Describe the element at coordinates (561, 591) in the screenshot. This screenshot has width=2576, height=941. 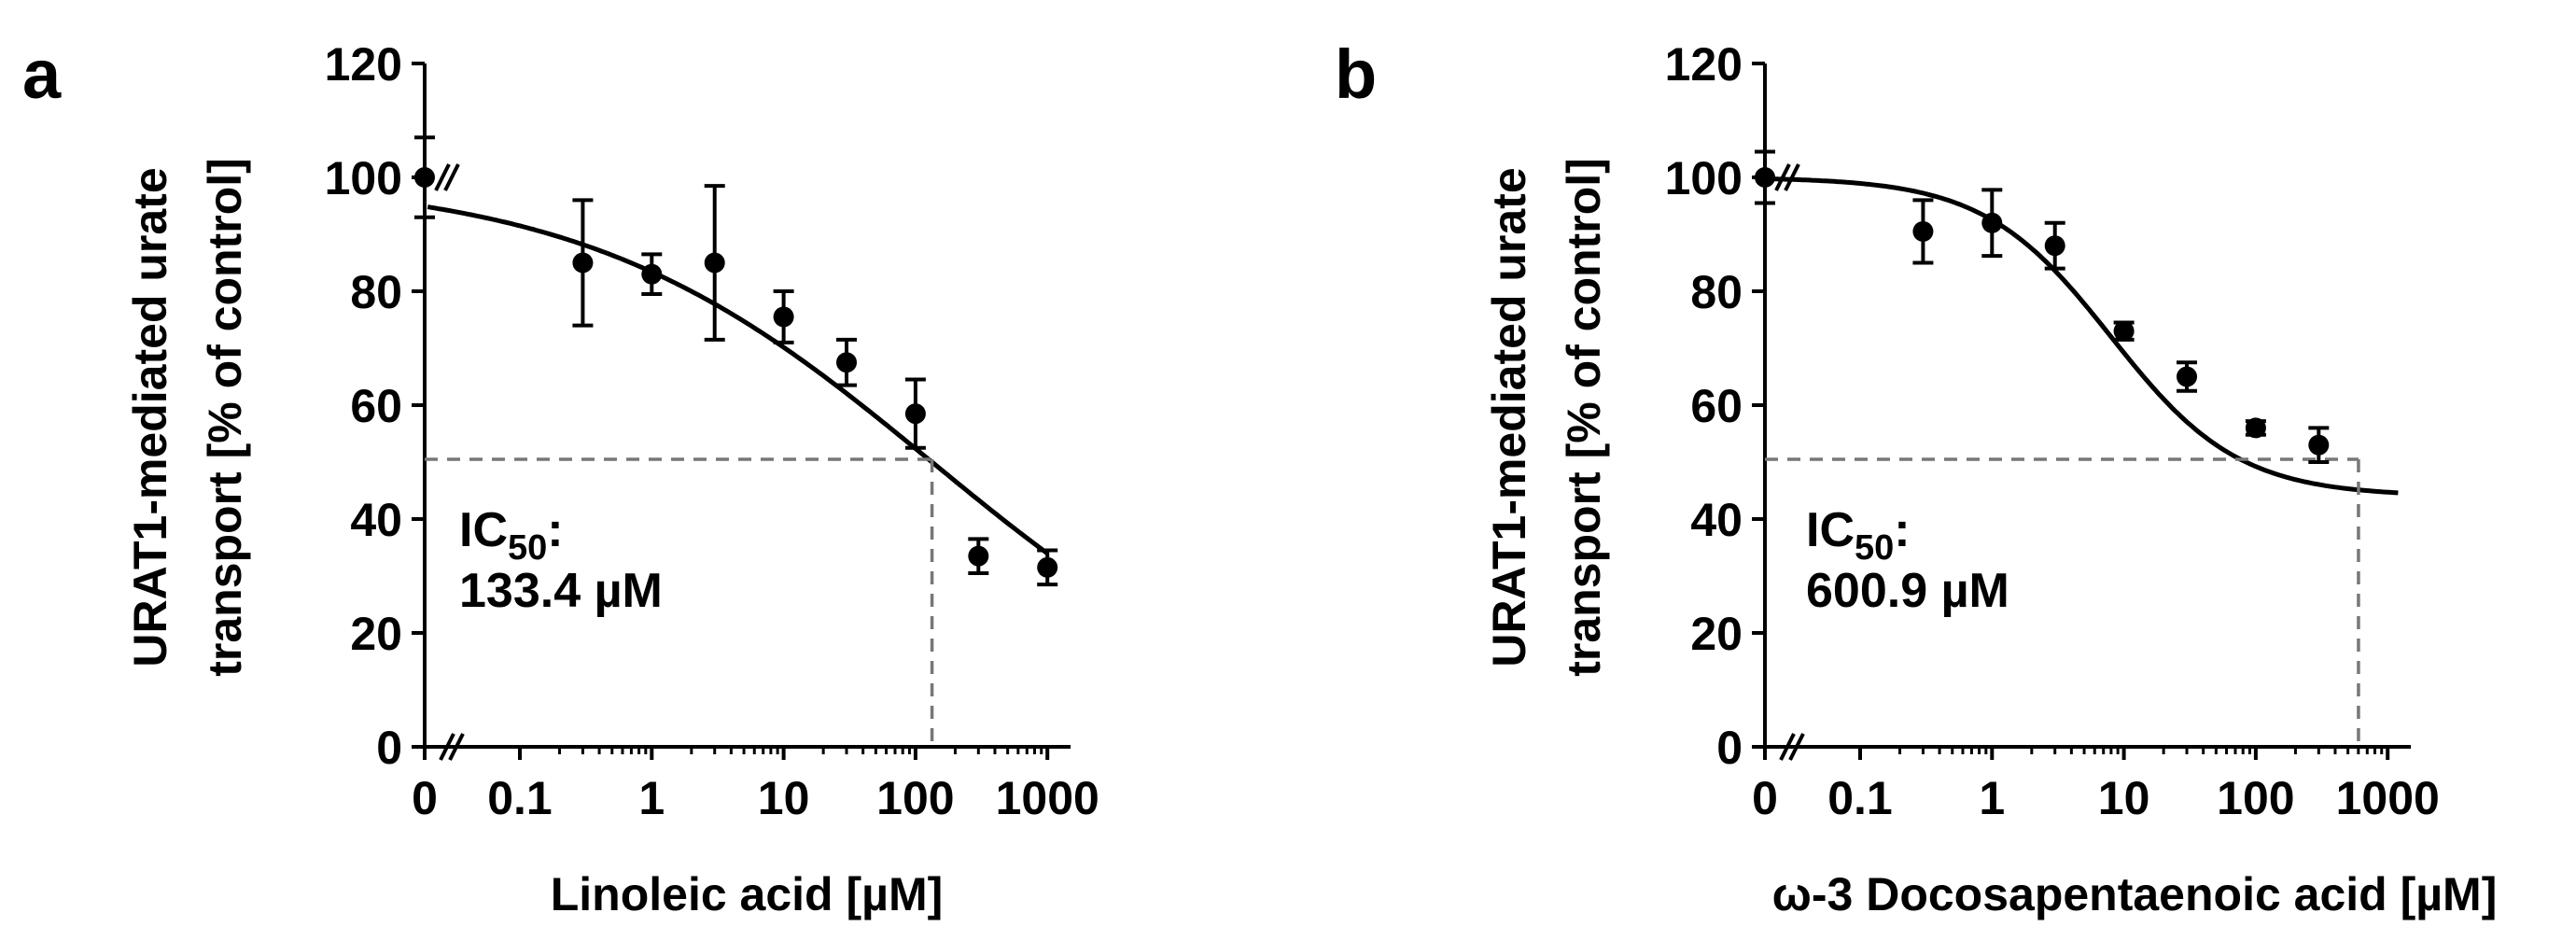
I see `ic50-annotation-value: 133.4 µM` at that location.